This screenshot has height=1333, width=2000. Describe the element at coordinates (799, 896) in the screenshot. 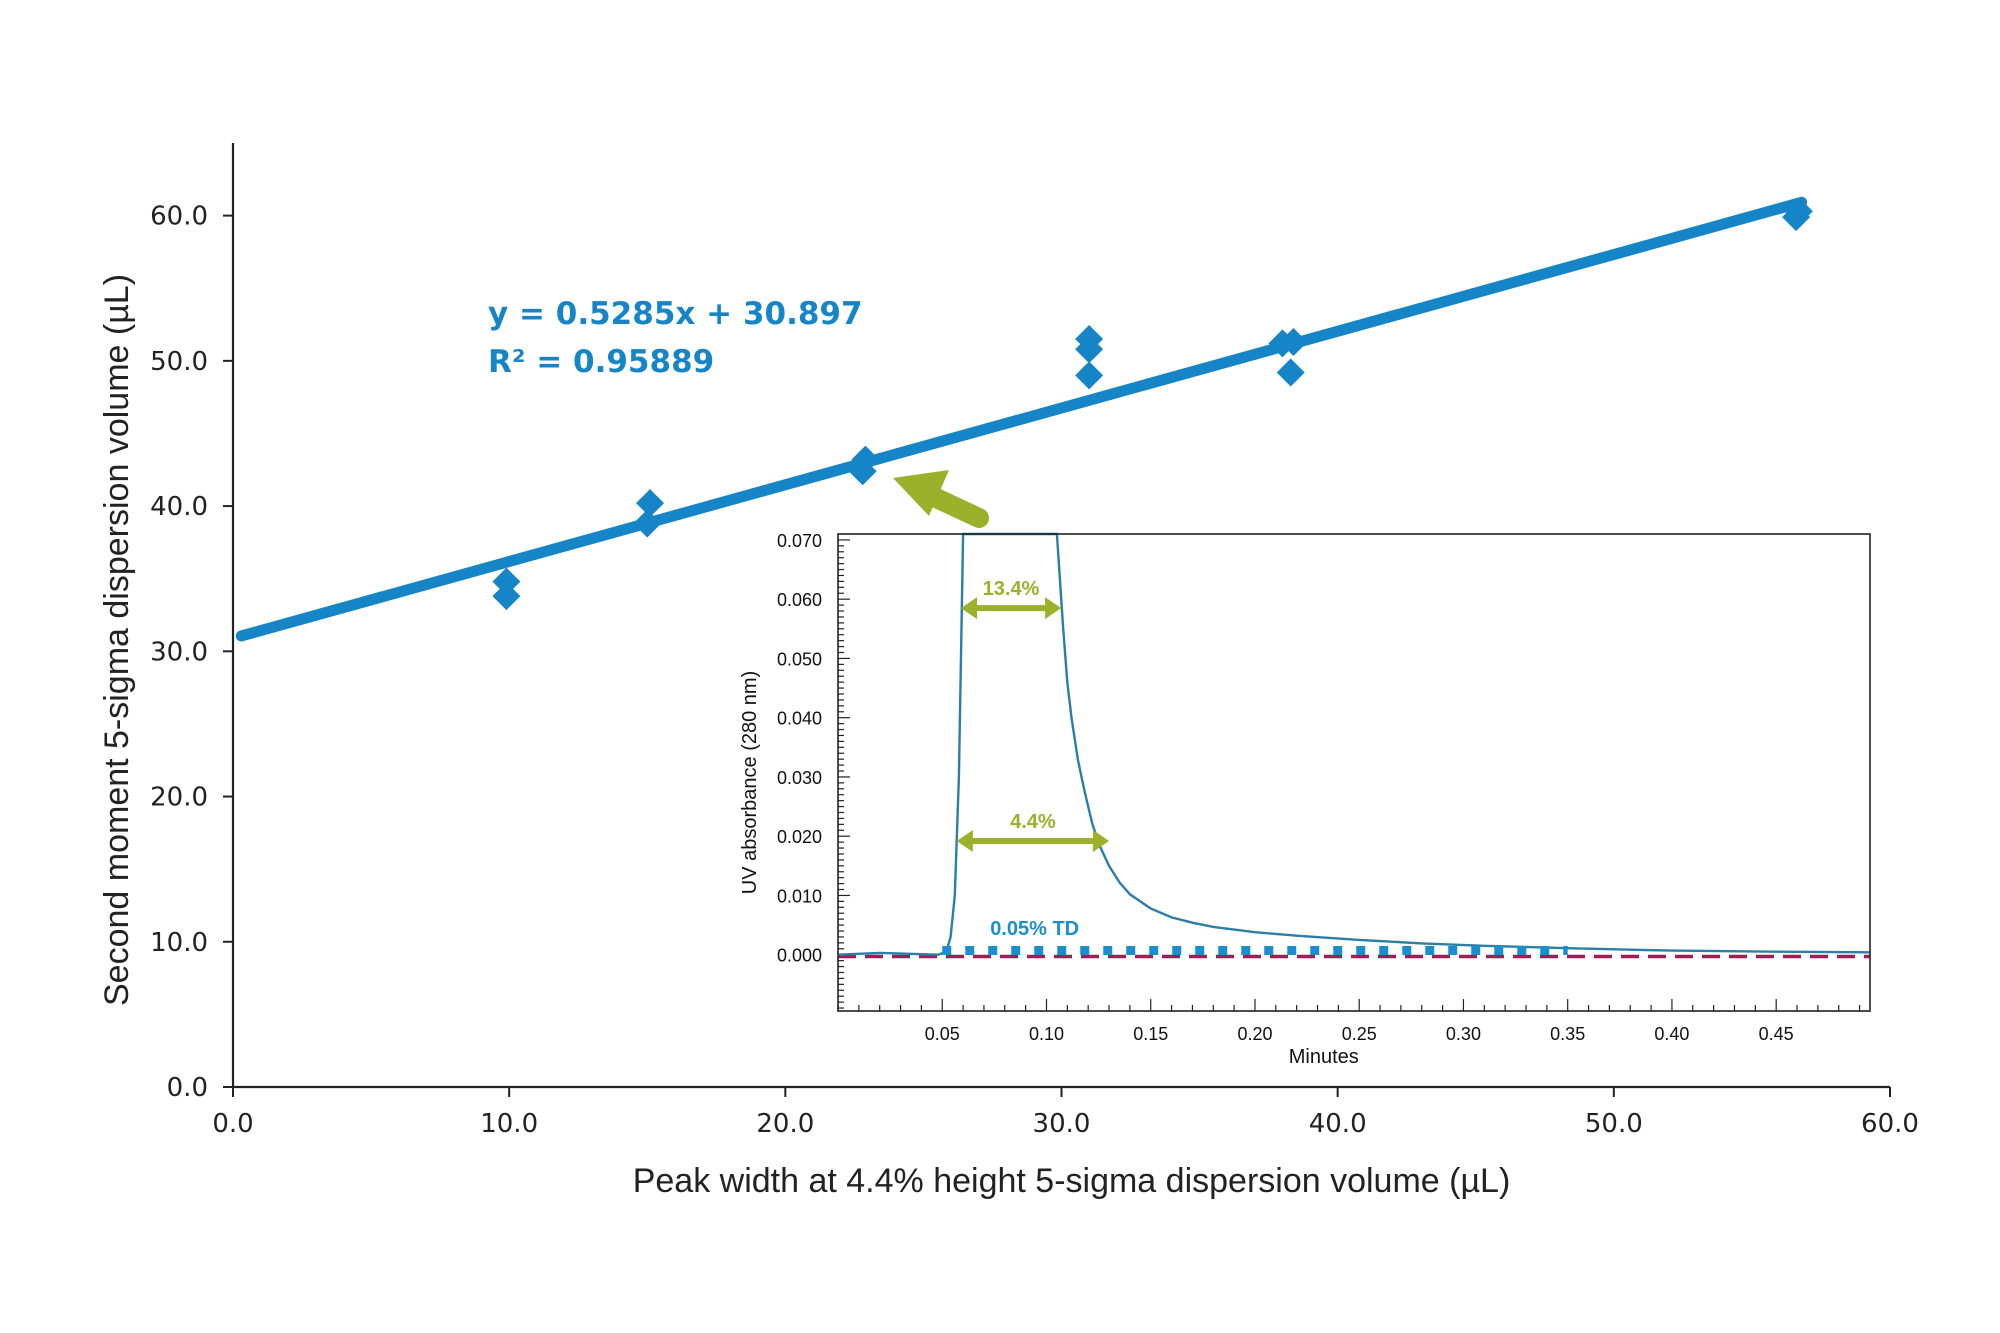

I see `inset-y-tick-label: 0.010` at that location.